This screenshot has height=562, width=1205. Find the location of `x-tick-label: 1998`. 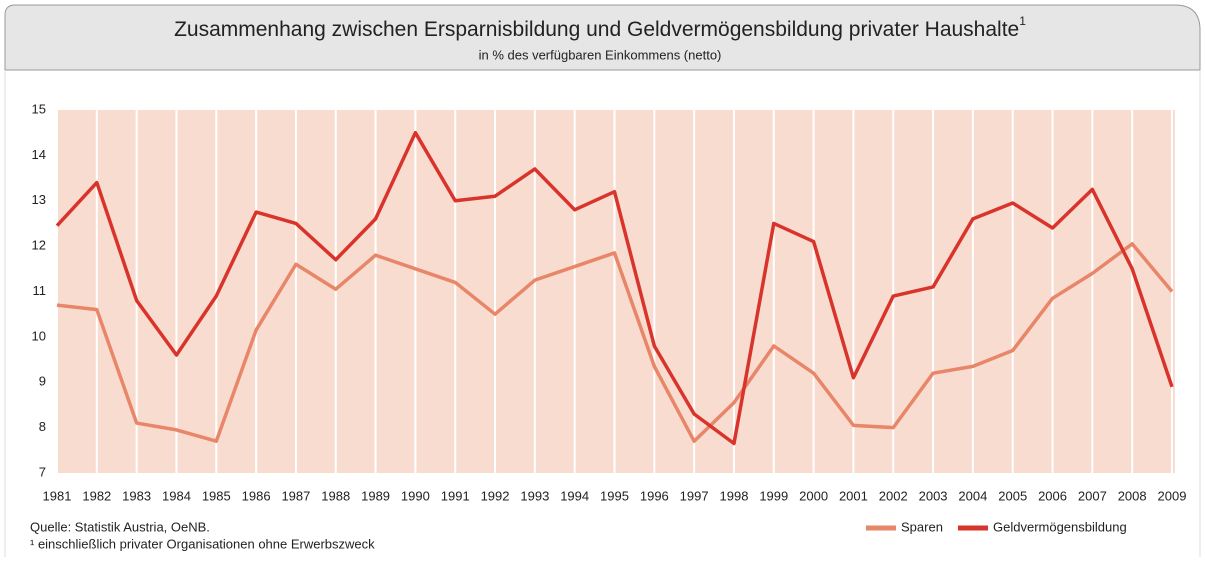

x-tick-label: 1998 is located at coordinates (734, 495).